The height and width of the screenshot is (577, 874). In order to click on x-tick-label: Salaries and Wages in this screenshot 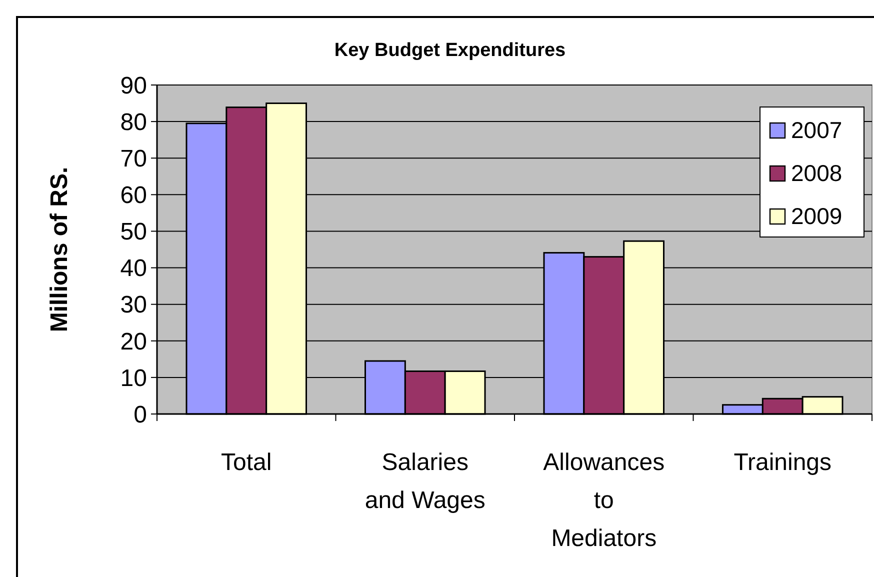, I will do `click(425, 481)`.